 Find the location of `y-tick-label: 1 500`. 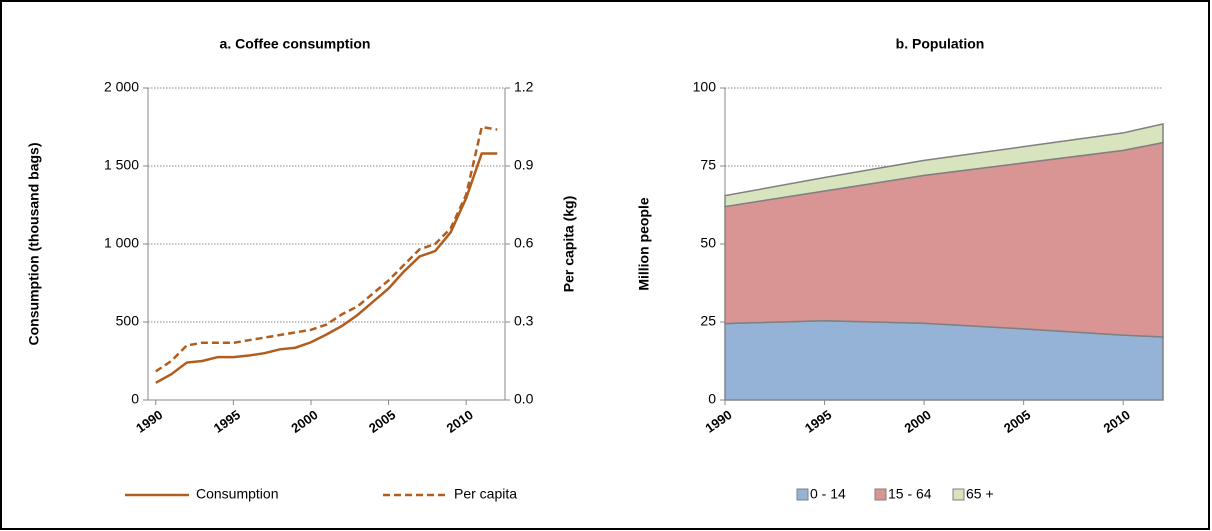

y-tick-label: 1 500 is located at coordinates (121, 165).